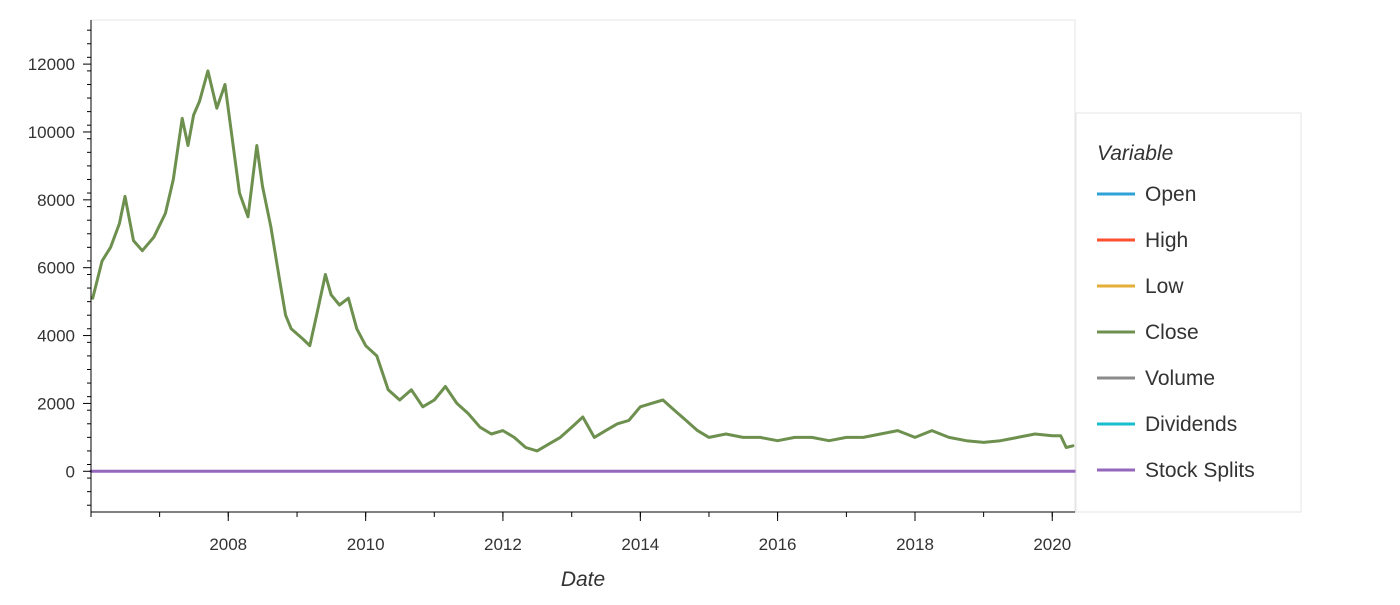  I want to click on y-tick-label: 0, so click(70, 471).